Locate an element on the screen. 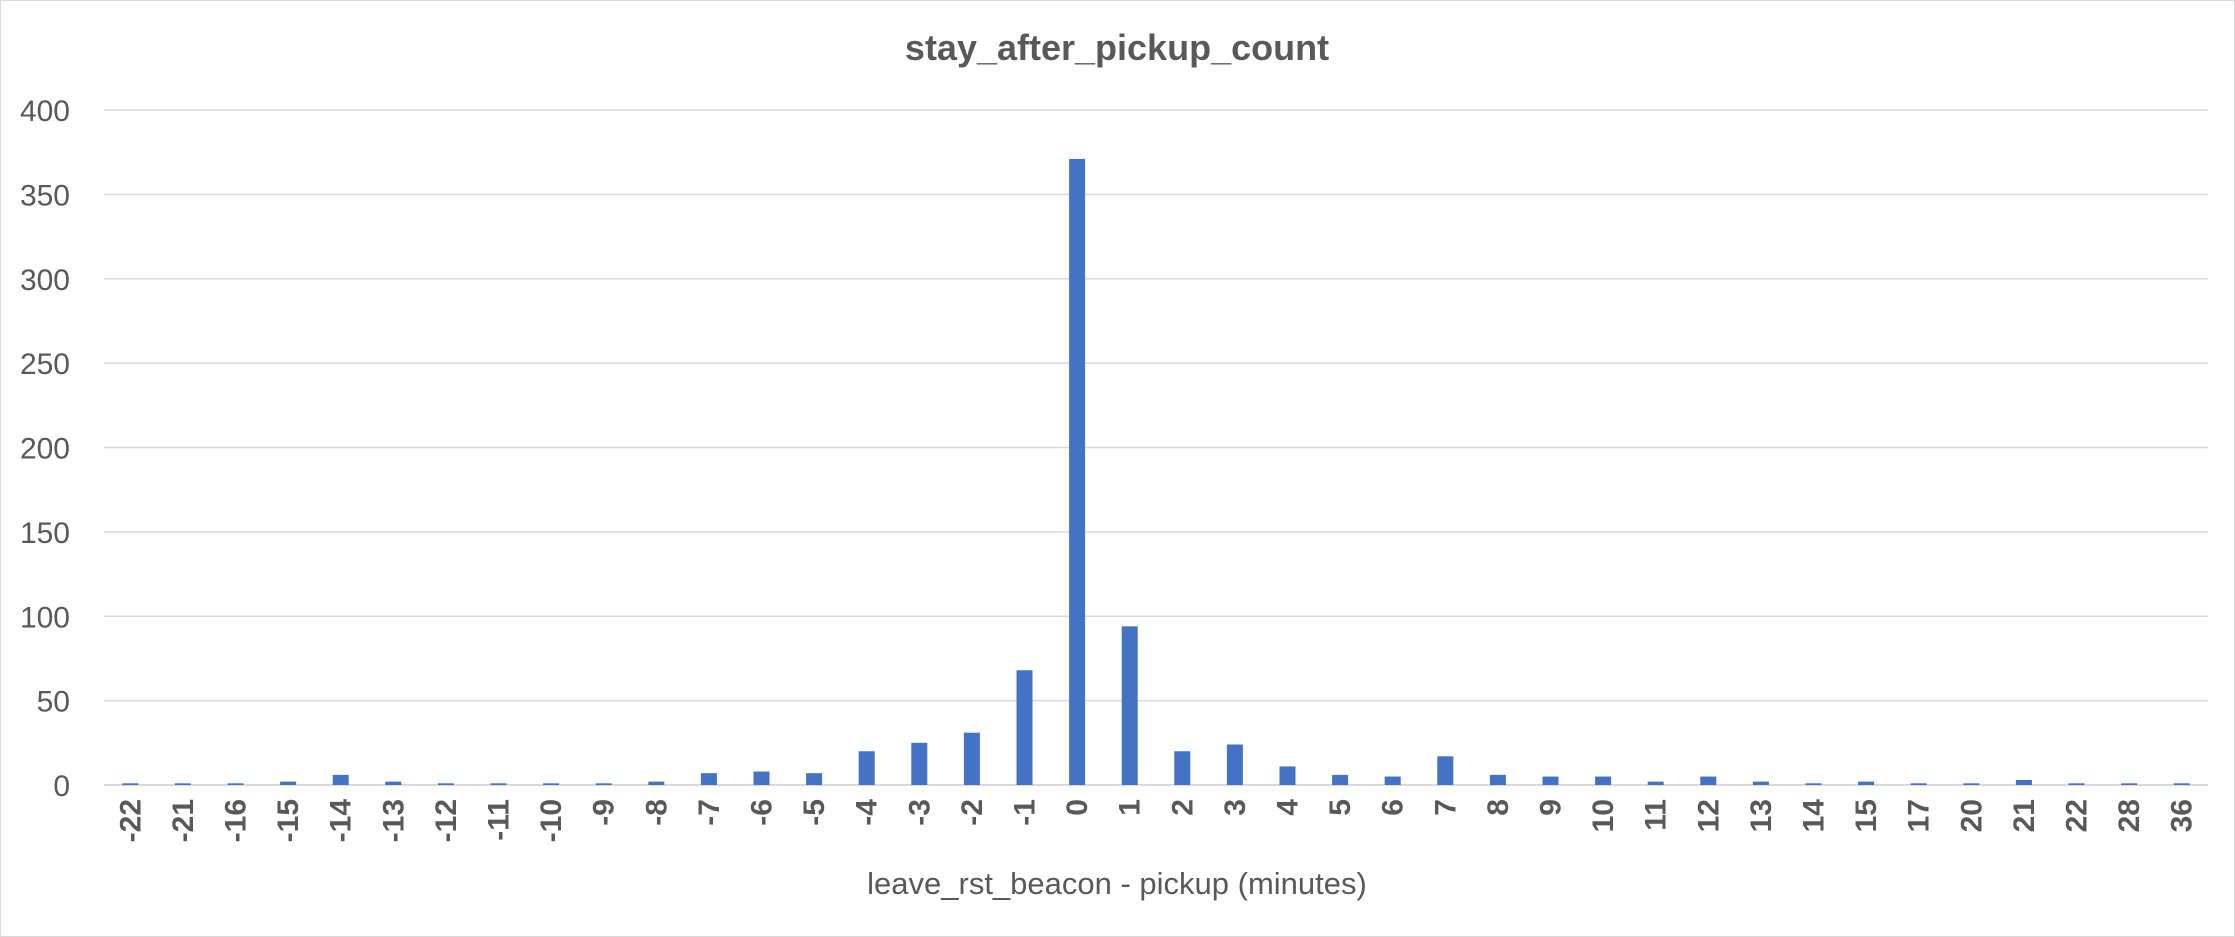  x-tick-label: 9 is located at coordinates (1551, 807).